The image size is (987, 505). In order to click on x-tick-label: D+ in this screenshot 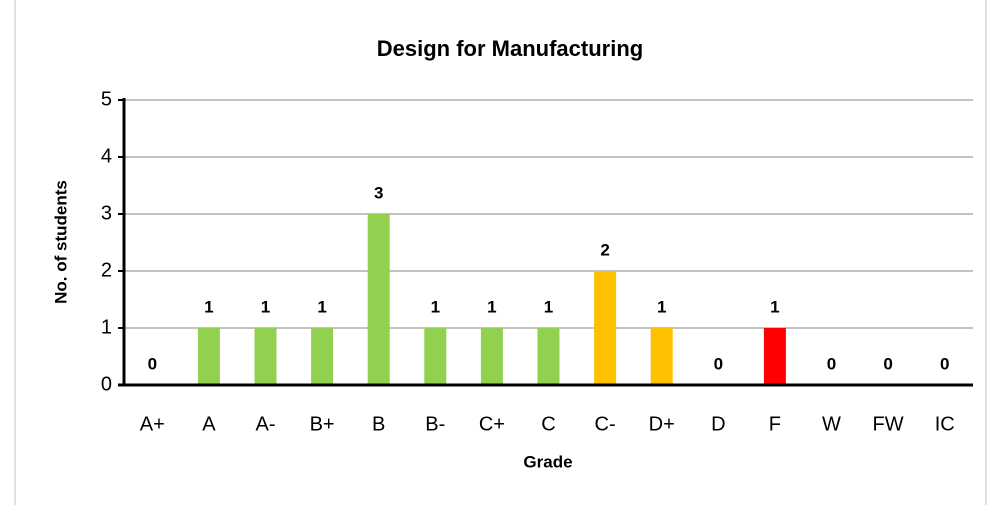, I will do `click(662, 424)`.